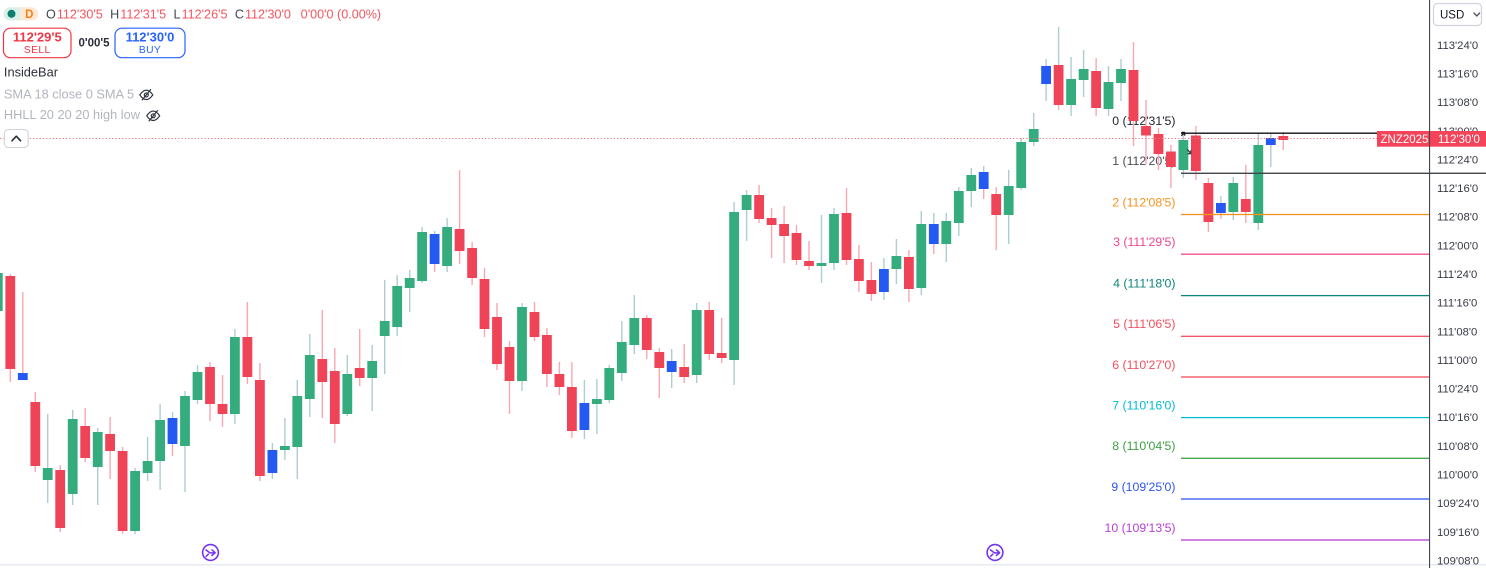  What do you see at coordinates (150, 50) in the screenshot?
I see `svg-text: BUY` at bounding box center [150, 50].